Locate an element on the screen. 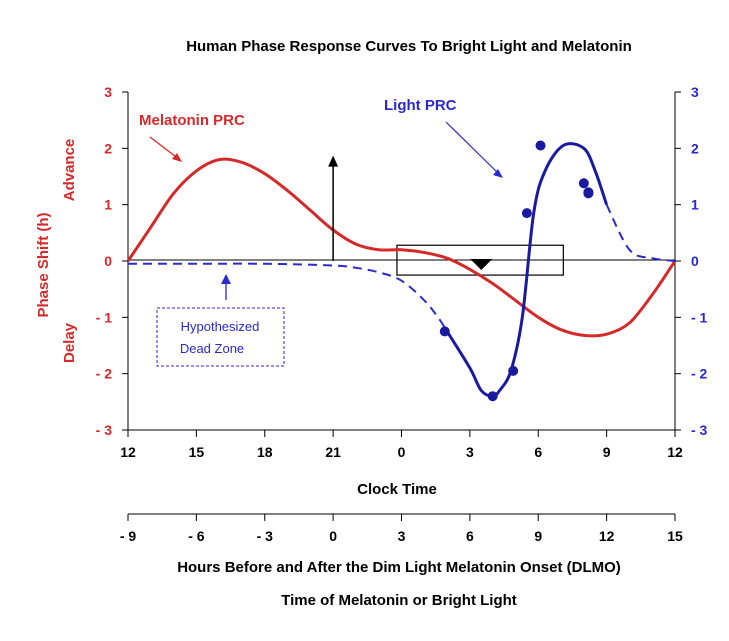 The height and width of the screenshot is (641, 729). x-tick-label: 18 is located at coordinates (265, 452).